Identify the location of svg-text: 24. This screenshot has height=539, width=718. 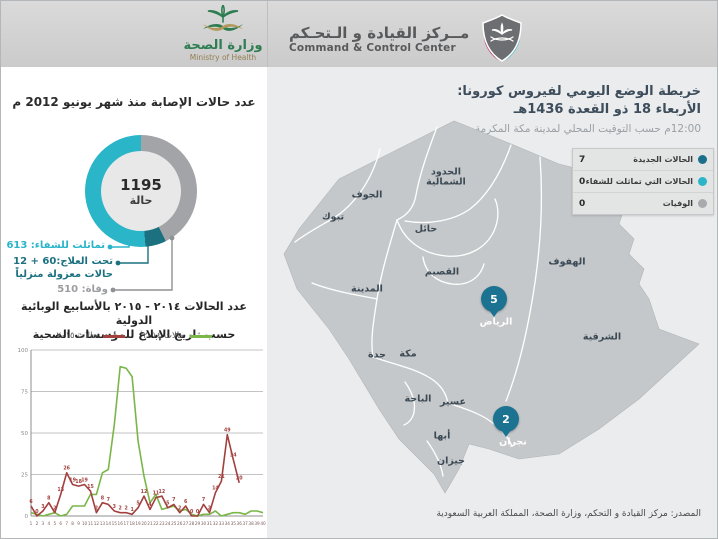
(168, 523).